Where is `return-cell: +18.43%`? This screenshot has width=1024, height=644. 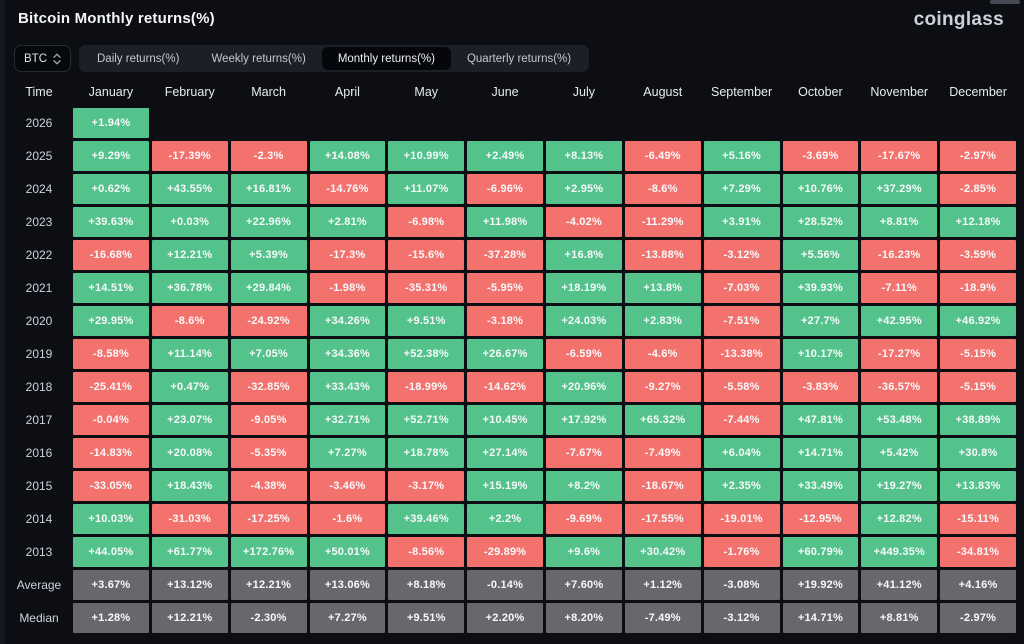
return-cell: +18.43% is located at coordinates (189, 486).